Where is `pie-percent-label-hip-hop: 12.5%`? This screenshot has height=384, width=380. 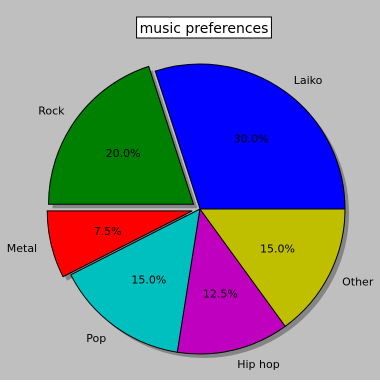 pie-percent-label-hip-hop: 12.5% is located at coordinates (220, 294).